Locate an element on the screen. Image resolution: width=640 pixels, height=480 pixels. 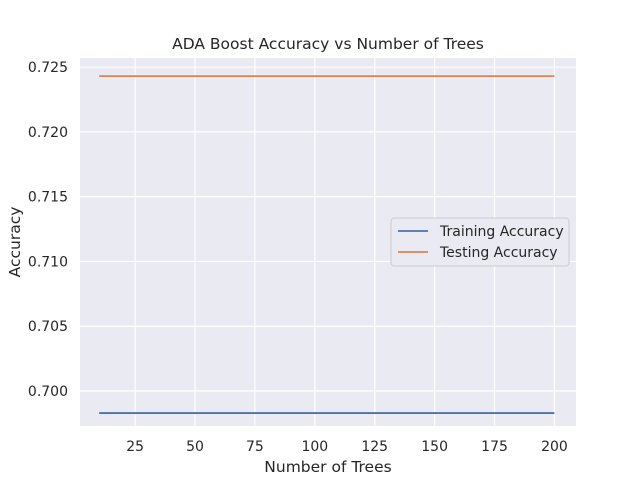
legend: Training Accuracy Testing Accuracy is located at coordinates (480, 242).